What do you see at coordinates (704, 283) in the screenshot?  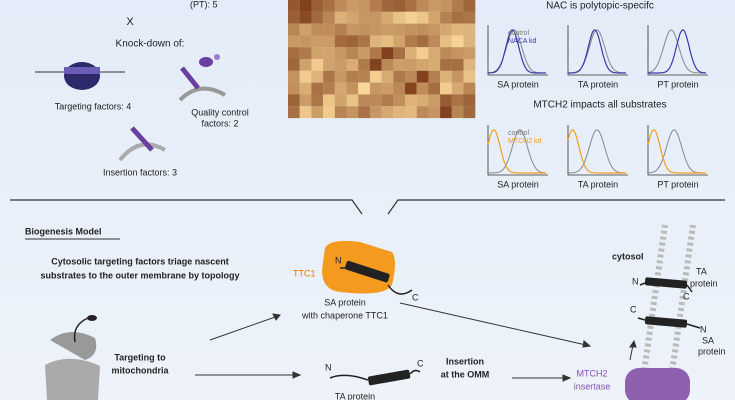 I see `ta-label: protein` at bounding box center [704, 283].